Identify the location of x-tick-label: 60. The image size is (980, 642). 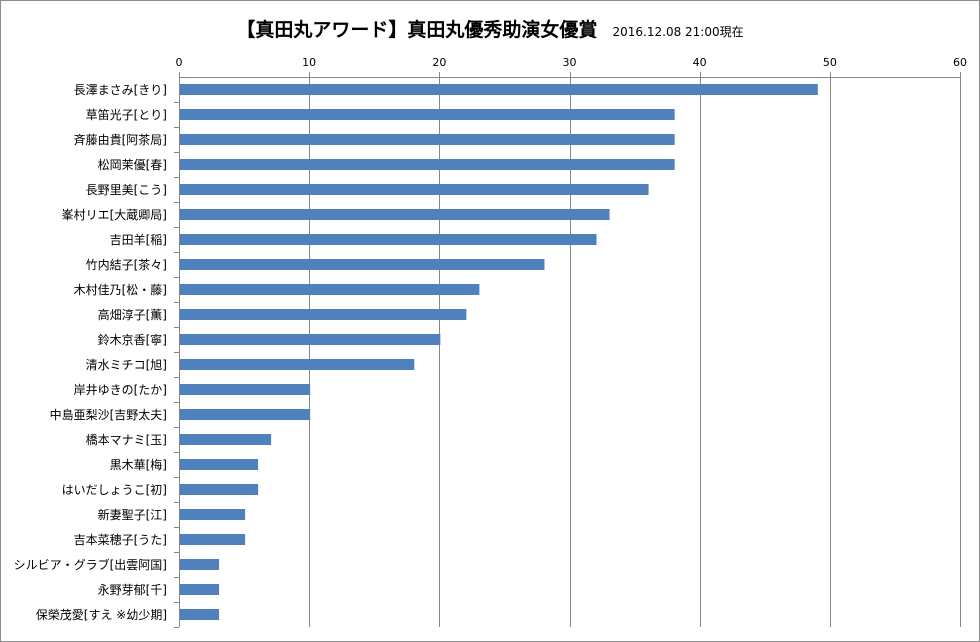
(960, 62).